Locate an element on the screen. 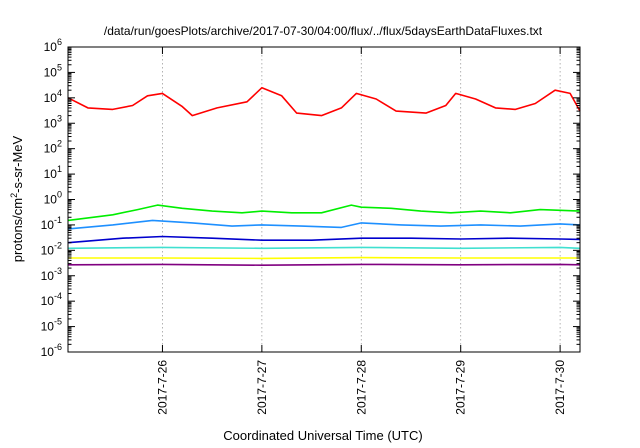 This screenshot has height=448, width=640. y-tick-label-8: 10² is located at coordinates (53, 147).